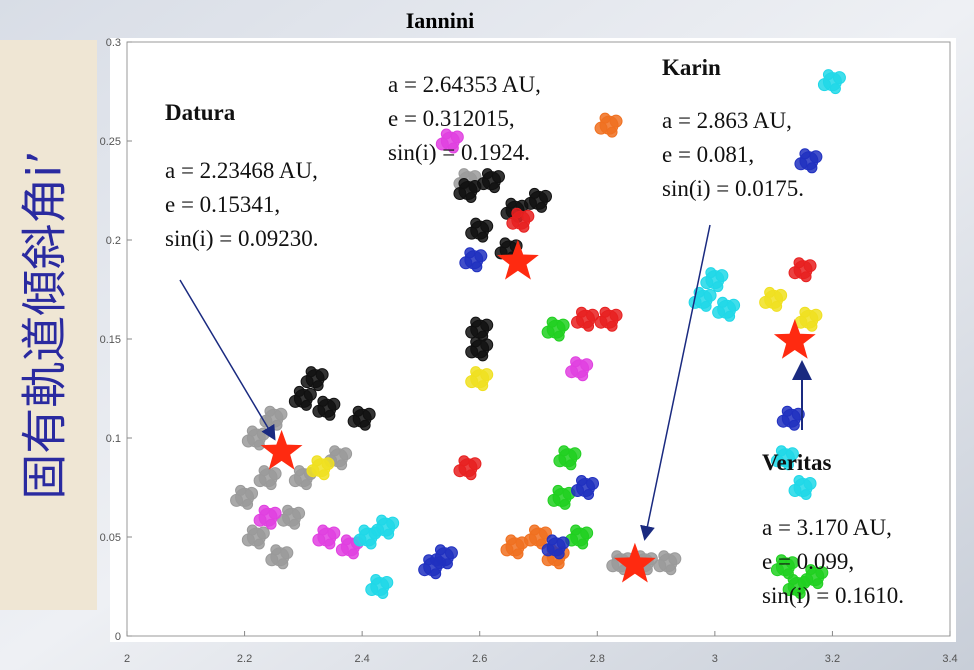 The width and height of the screenshot is (974, 670). Describe the element at coordinates (808, 561) in the screenshot. I see `annotation-line: e = 0.099,` at that location.